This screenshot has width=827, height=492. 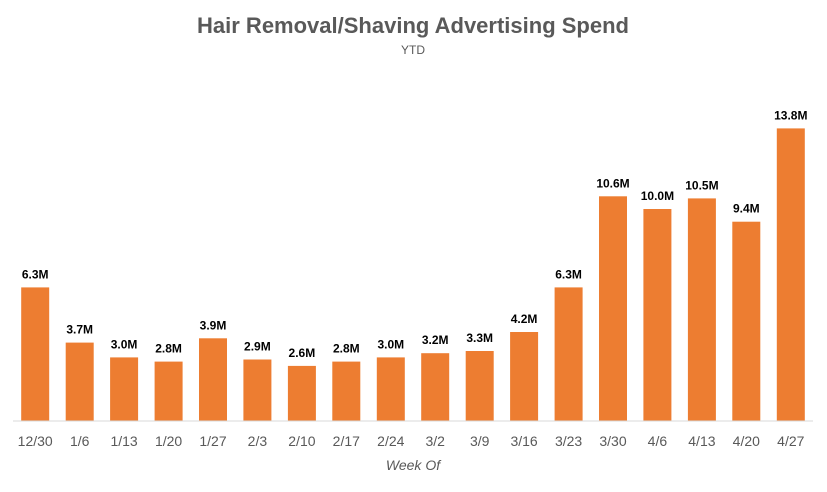 I want to click on x-tick-label-1: 1/6, so click(x=80, y=441).